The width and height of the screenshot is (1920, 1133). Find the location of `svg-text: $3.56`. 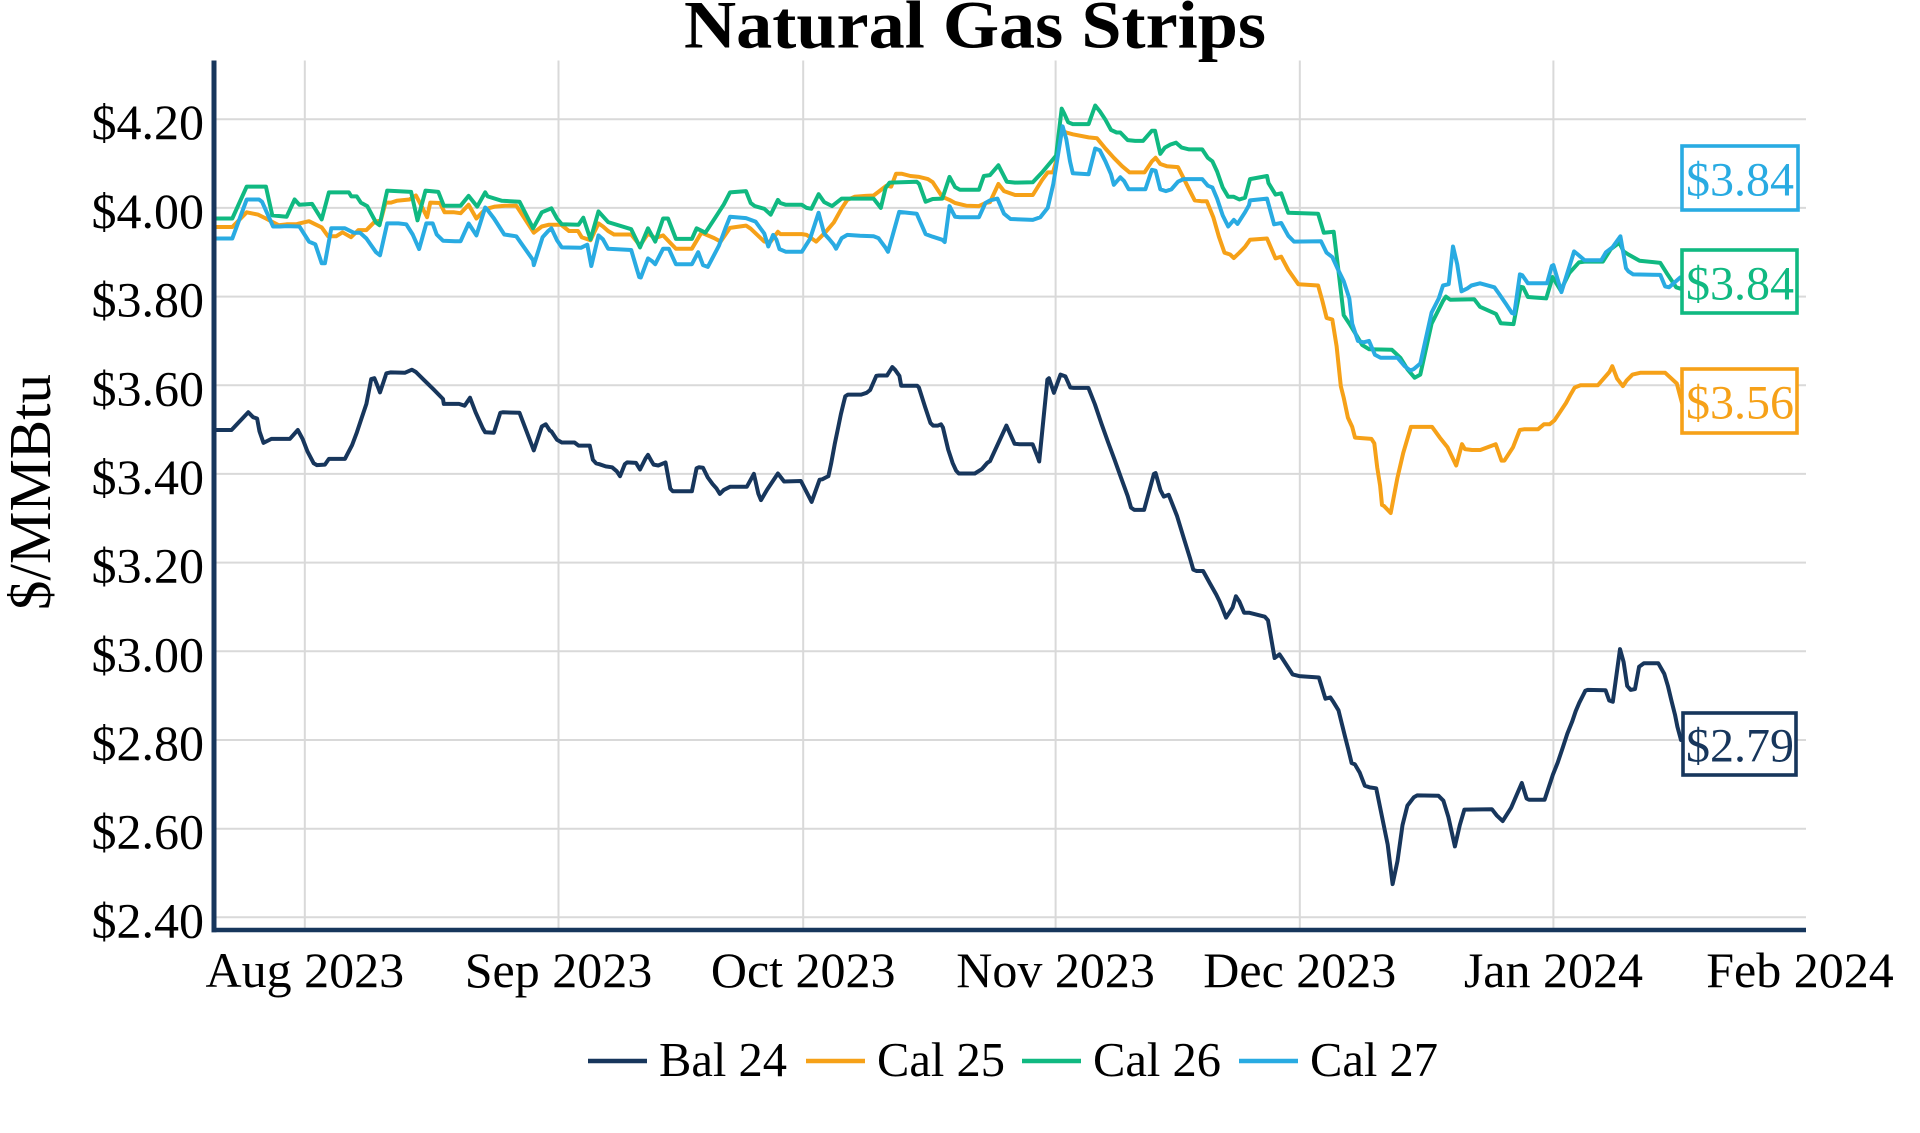

svg-text: $3.56 is located at coordinates (1740, 403).